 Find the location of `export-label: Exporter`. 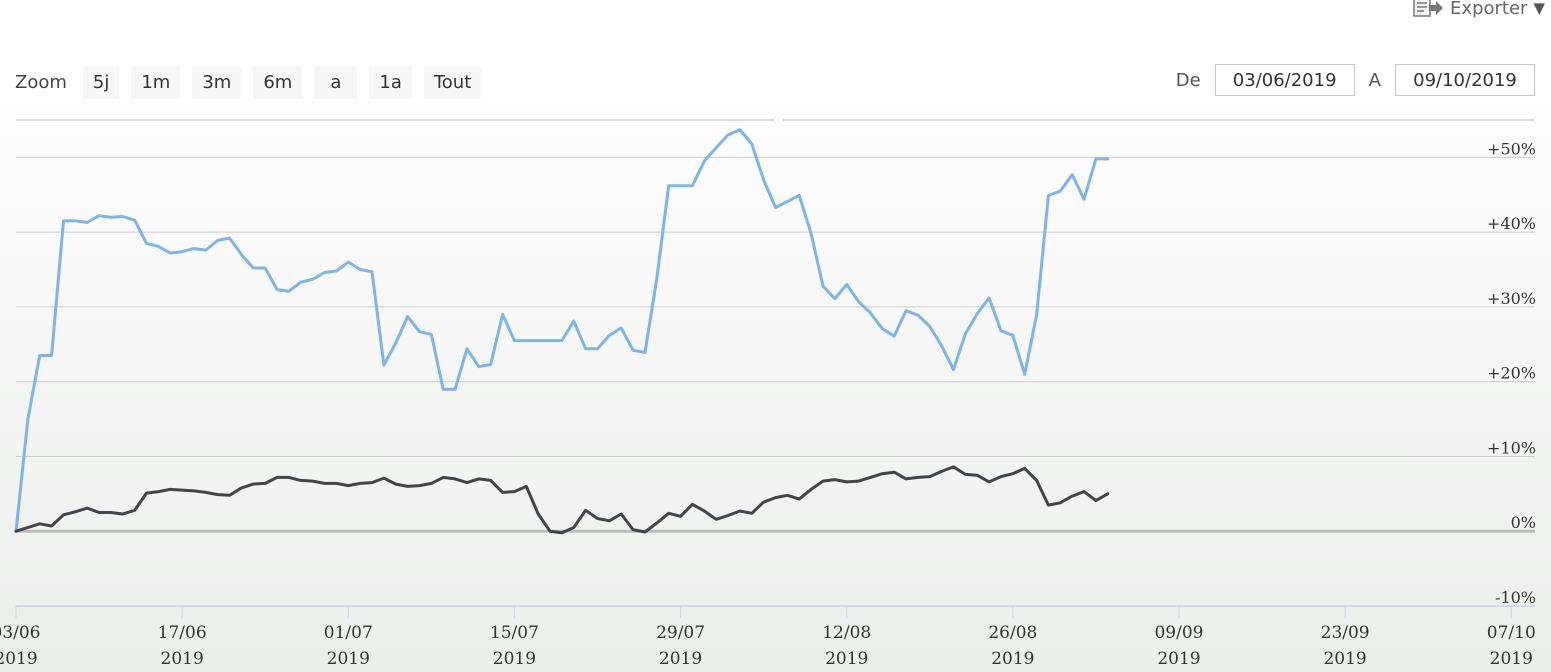

export-label: Exporter is located at coordinates (1489, 9).